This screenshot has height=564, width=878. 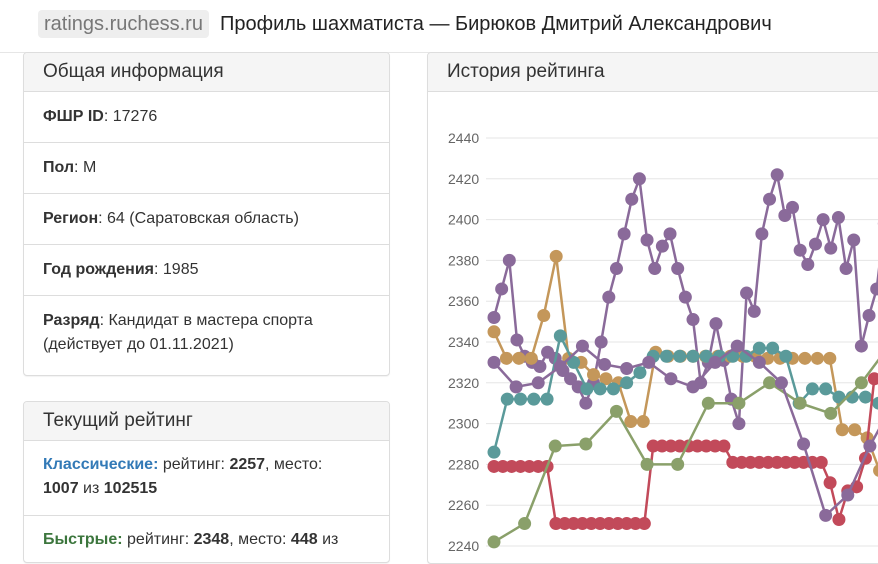 I want to click on rapid-rating-link: Быстрые:, so click(x=83, y=539).